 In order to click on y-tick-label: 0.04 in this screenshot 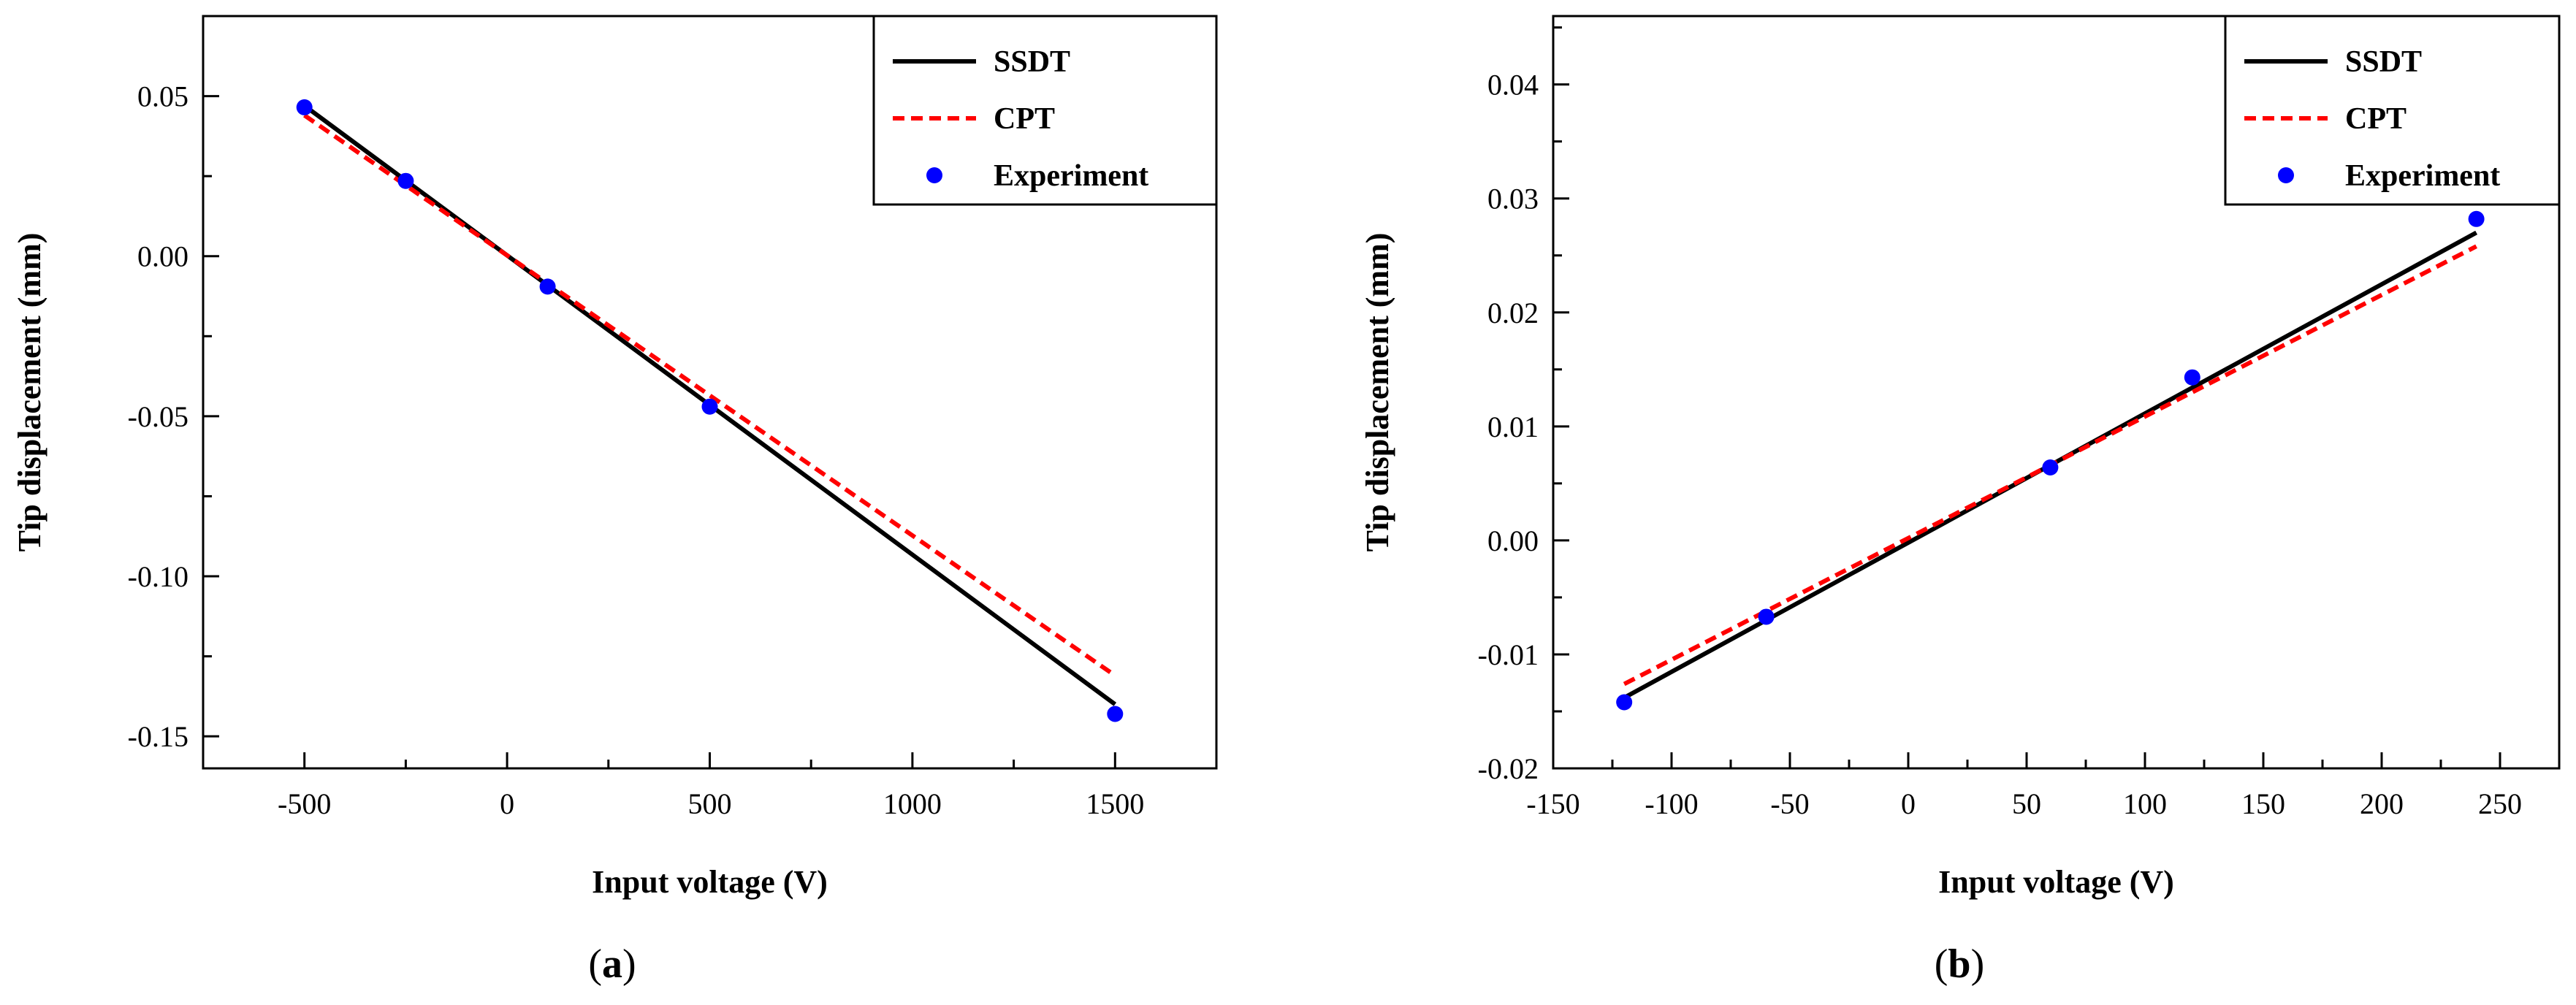, I will do `click(1513, 86)`.